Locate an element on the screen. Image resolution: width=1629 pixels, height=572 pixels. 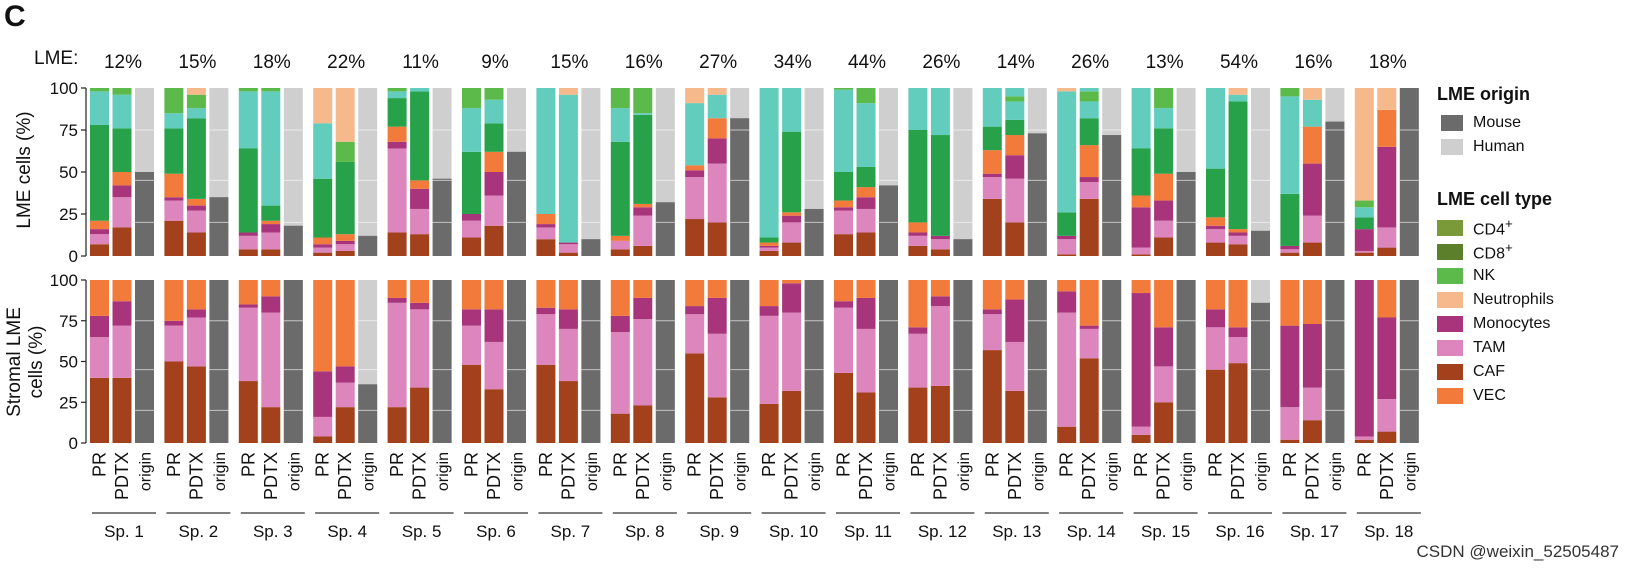
sp13-bottom-pdtx-vec-segment is located at coordinates (1015, 290).